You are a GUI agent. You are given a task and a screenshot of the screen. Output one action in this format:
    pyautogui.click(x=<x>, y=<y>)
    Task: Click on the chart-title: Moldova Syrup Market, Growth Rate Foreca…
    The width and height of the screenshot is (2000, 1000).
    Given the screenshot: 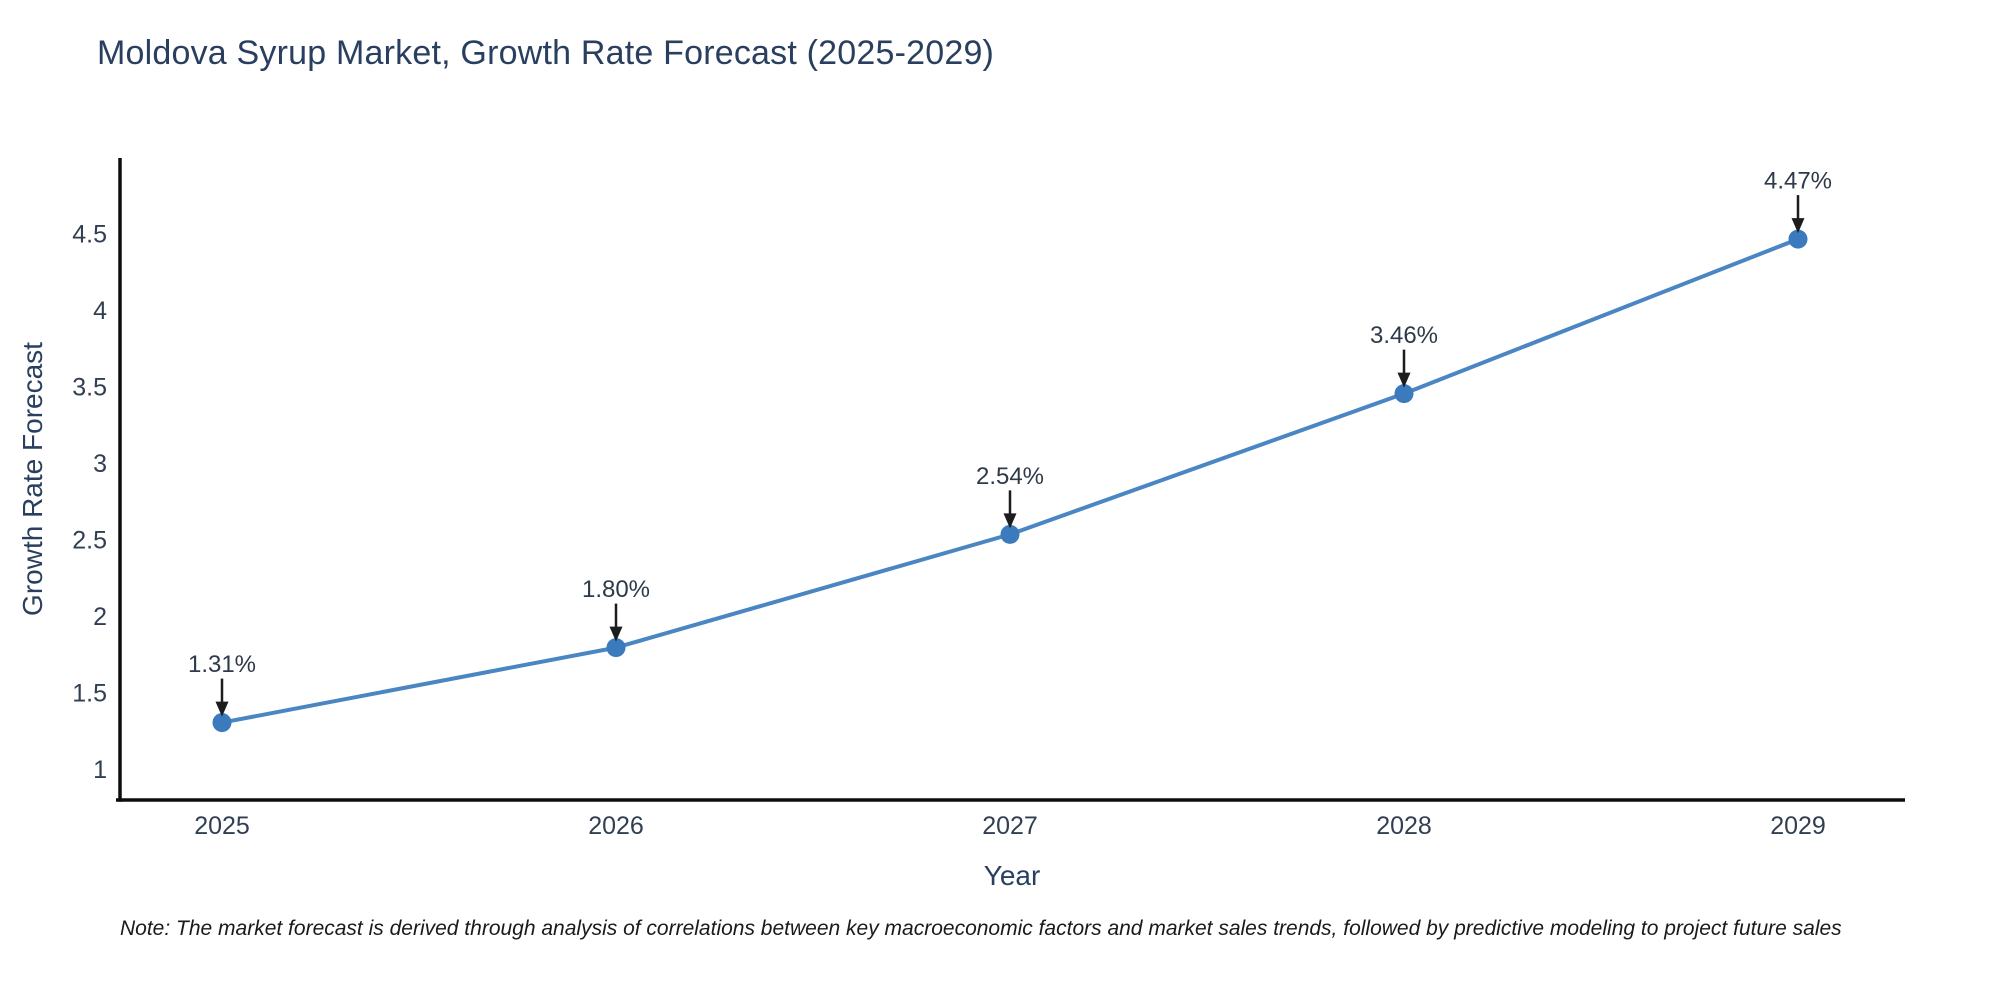 What is the action you would take?
    pyautogui.click(x=546, y=53)
    